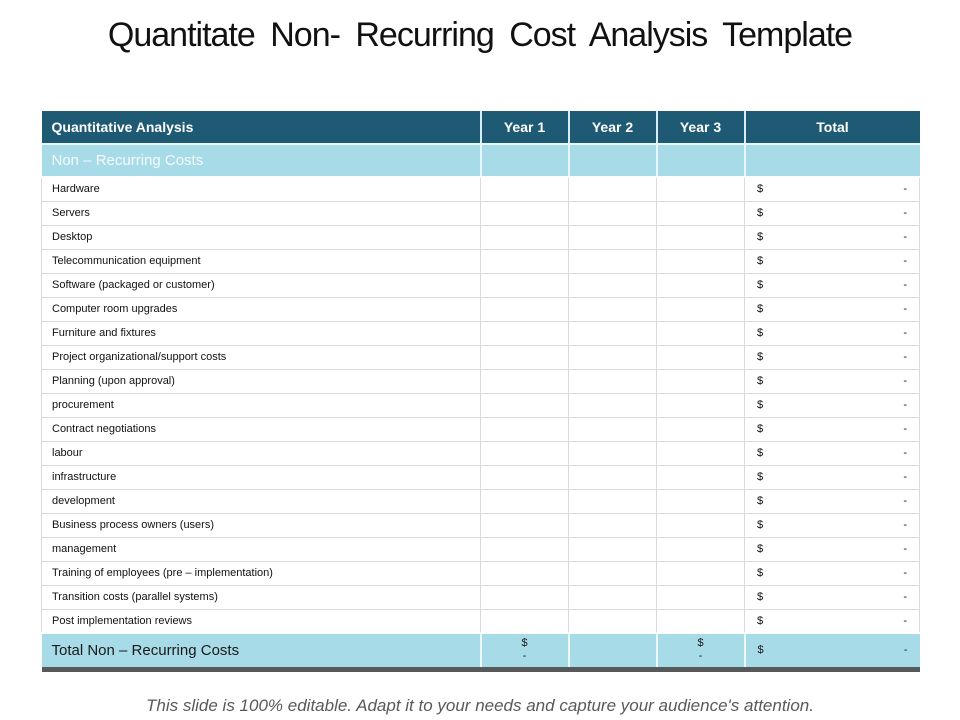  What do you see at coordinates (613, 650) in the screenshot?
I see `total-cell-year2` at bounding box center [613, 650].